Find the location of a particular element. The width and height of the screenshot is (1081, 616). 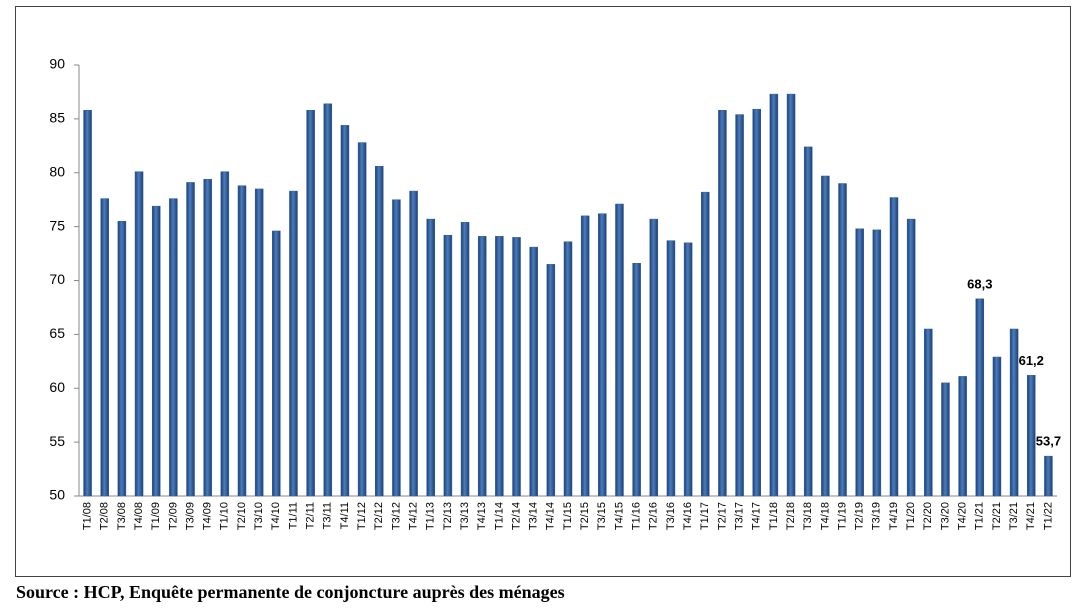

value-label: 53,7 is located at coordinates (1048, 441).